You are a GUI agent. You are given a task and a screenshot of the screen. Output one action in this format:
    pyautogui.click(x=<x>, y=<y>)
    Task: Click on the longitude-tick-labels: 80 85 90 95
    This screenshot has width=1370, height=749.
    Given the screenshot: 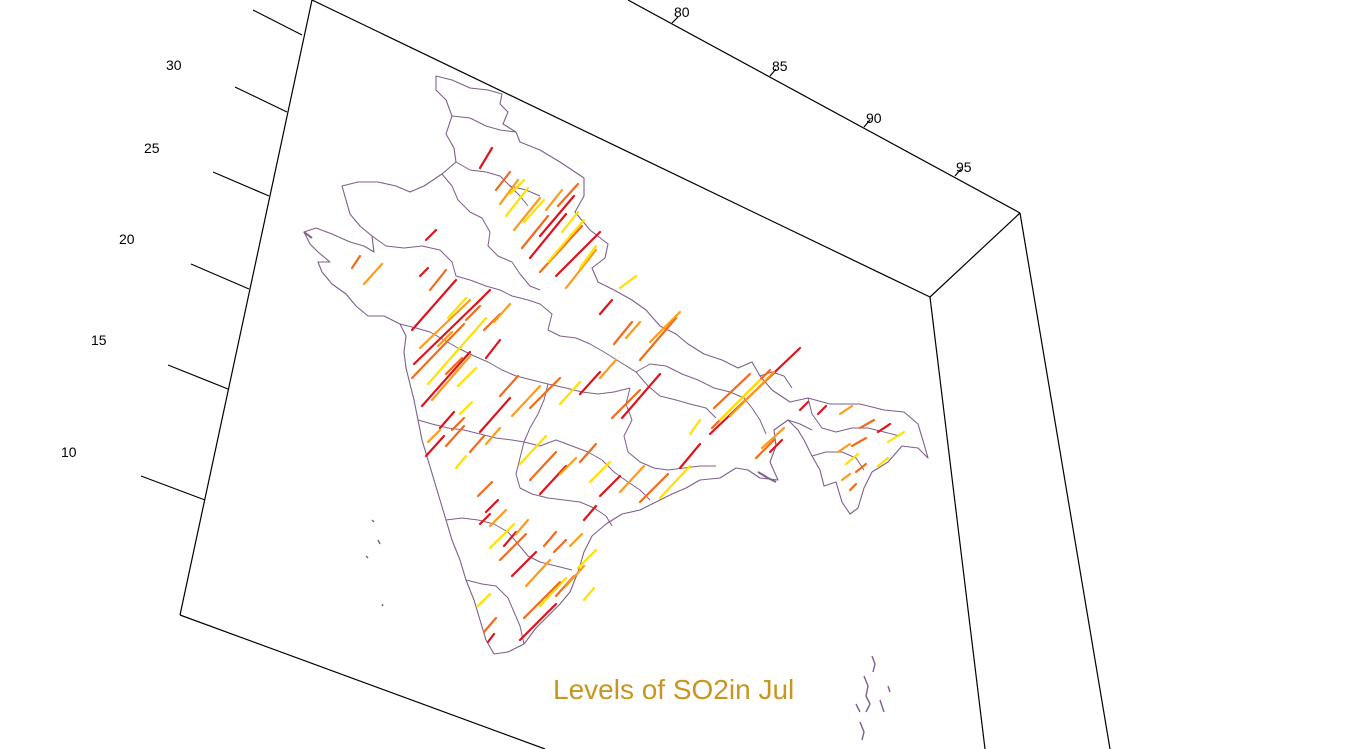 What is the action you would take?
    pyautogui.click(x=823, y=89)
    